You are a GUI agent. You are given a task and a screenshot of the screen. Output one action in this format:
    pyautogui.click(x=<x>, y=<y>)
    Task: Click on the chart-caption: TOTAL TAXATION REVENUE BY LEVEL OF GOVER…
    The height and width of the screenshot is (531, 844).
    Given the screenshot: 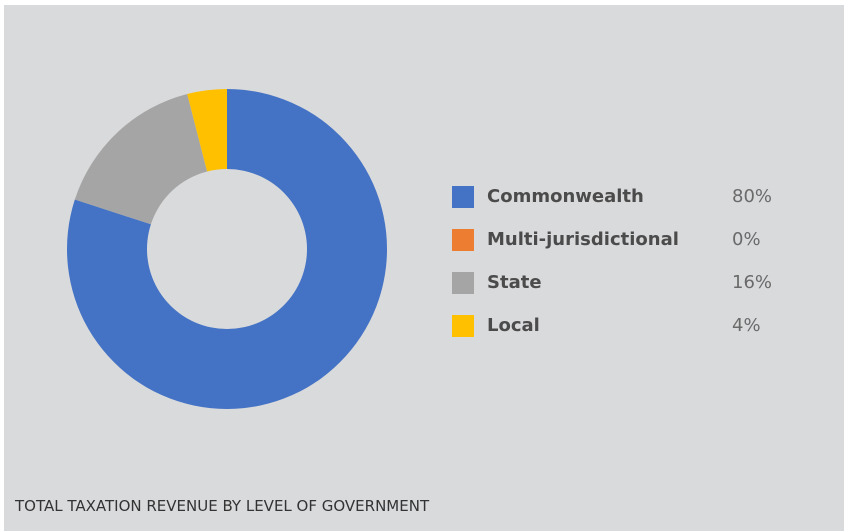 What is the action you would take?
    pyautogui.click(x=222, y=506)
    